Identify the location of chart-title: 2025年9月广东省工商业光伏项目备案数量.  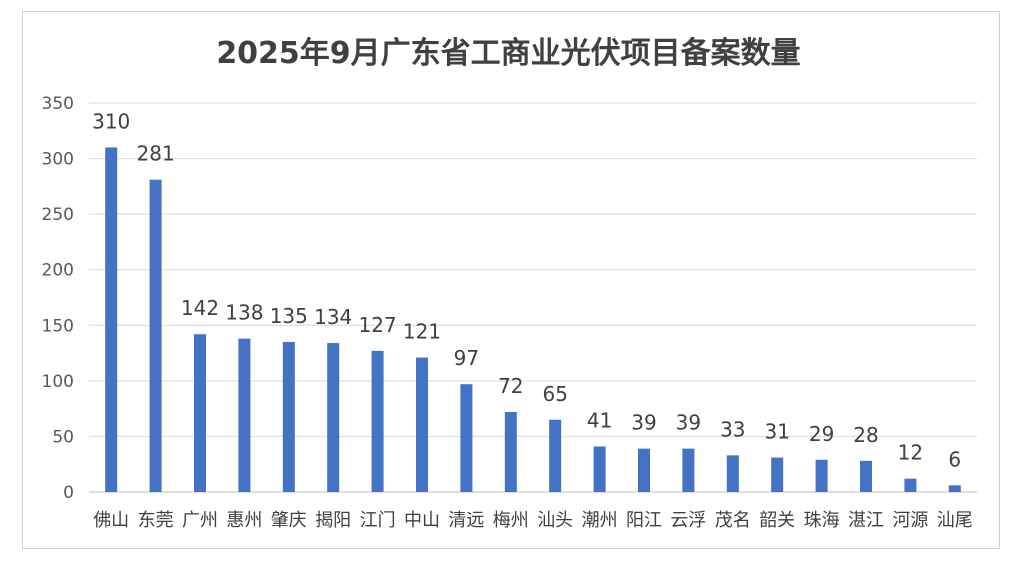
(508, 53).